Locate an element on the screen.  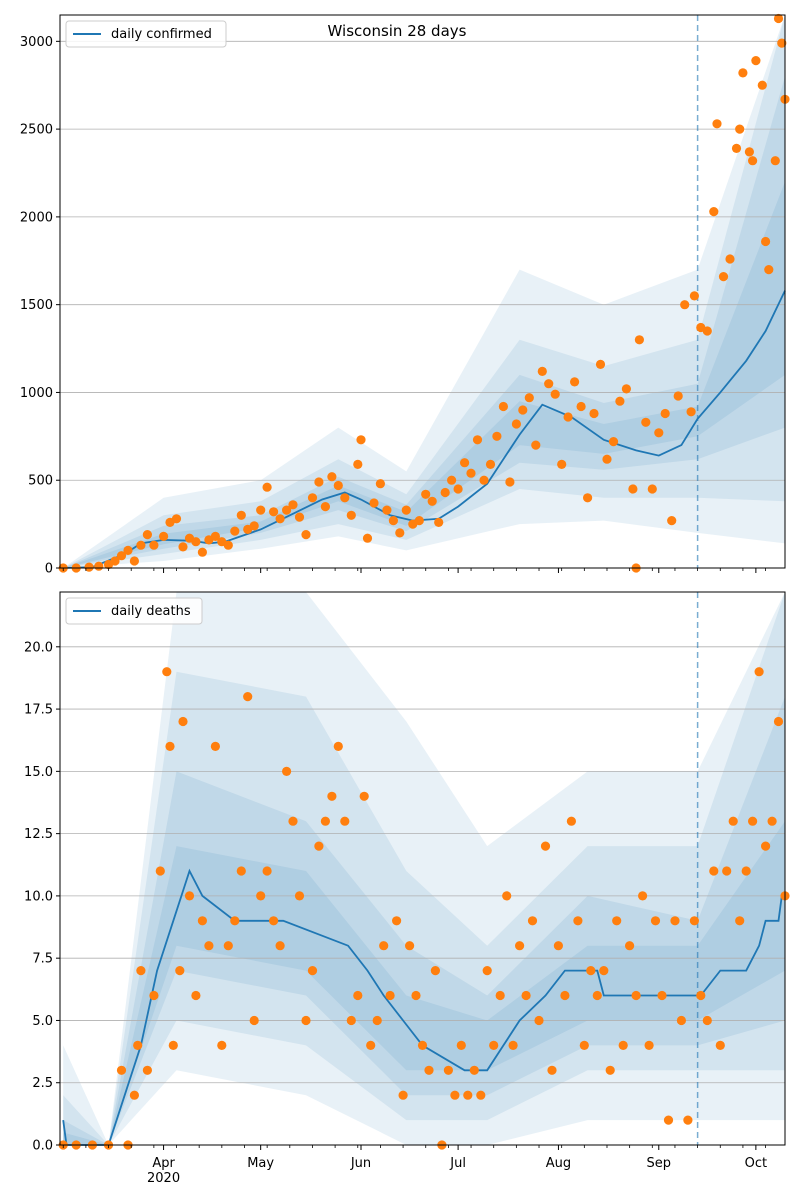
legend-label: daily deaths is located at coordinates (151, 611).